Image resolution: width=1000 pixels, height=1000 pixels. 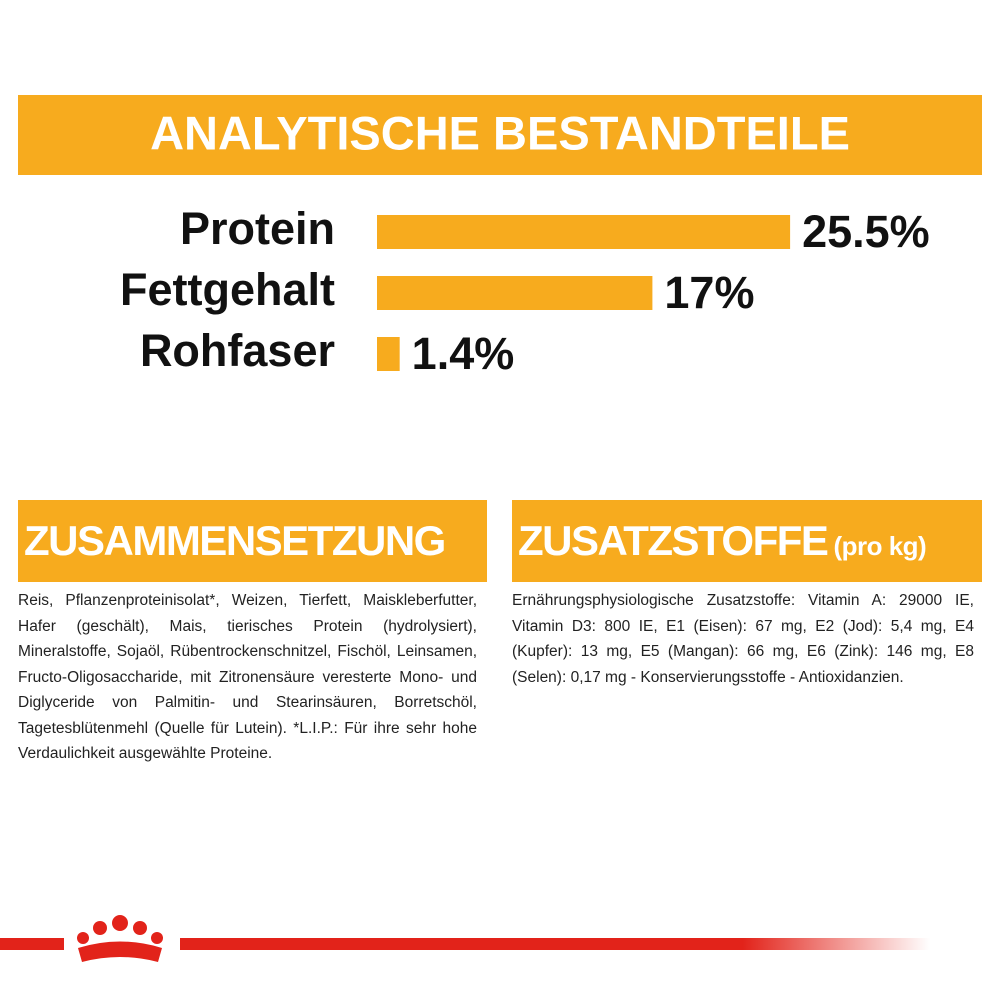 I want to click on section-title: ZUSATZSTOFFE (pro kg), so click(x=747, y=541).